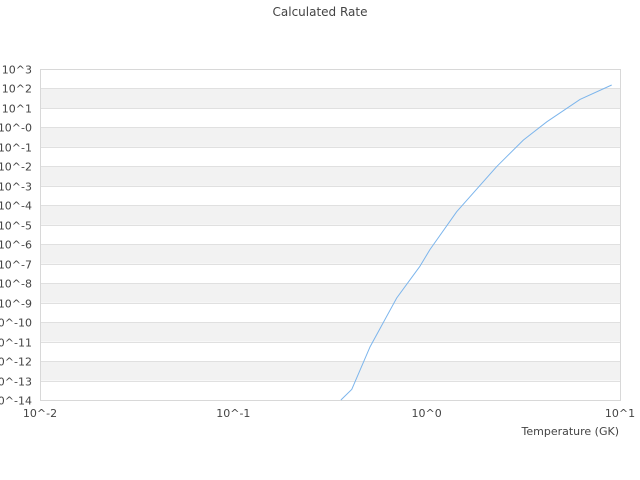  What do you see at coordinates (17, 109) in the screenshot?
I see `y-tick-label: 10^1` at bounding box center [17, 109].